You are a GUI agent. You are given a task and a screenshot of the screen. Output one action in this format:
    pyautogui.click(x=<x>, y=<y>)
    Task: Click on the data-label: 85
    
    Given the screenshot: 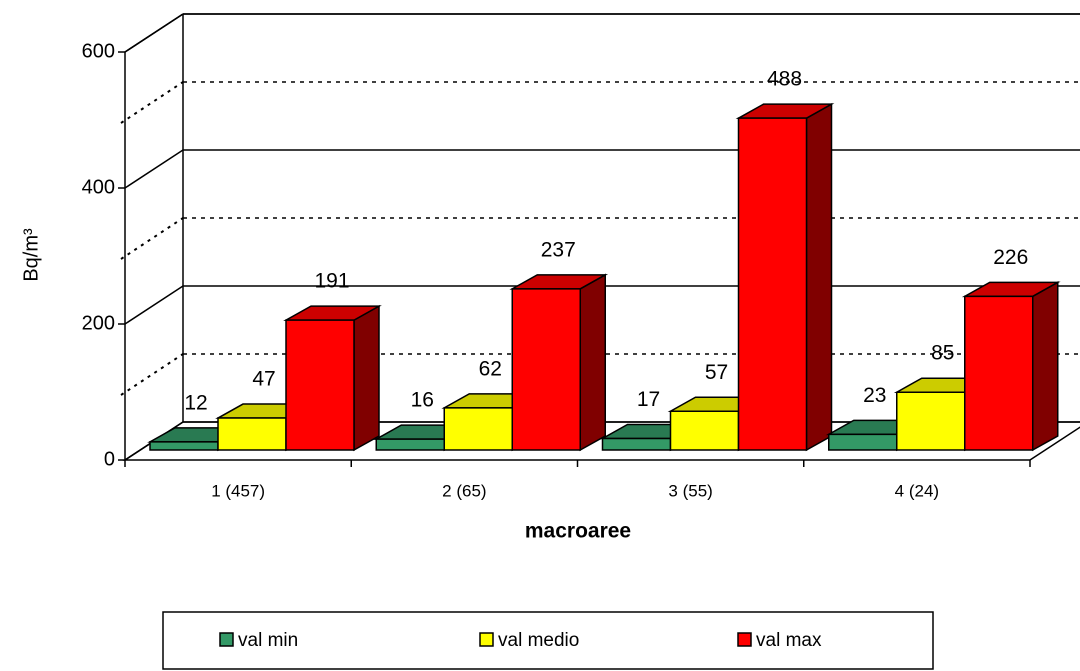 What is the action you would take?
    pyautogui.click(x=942, y=353)
    